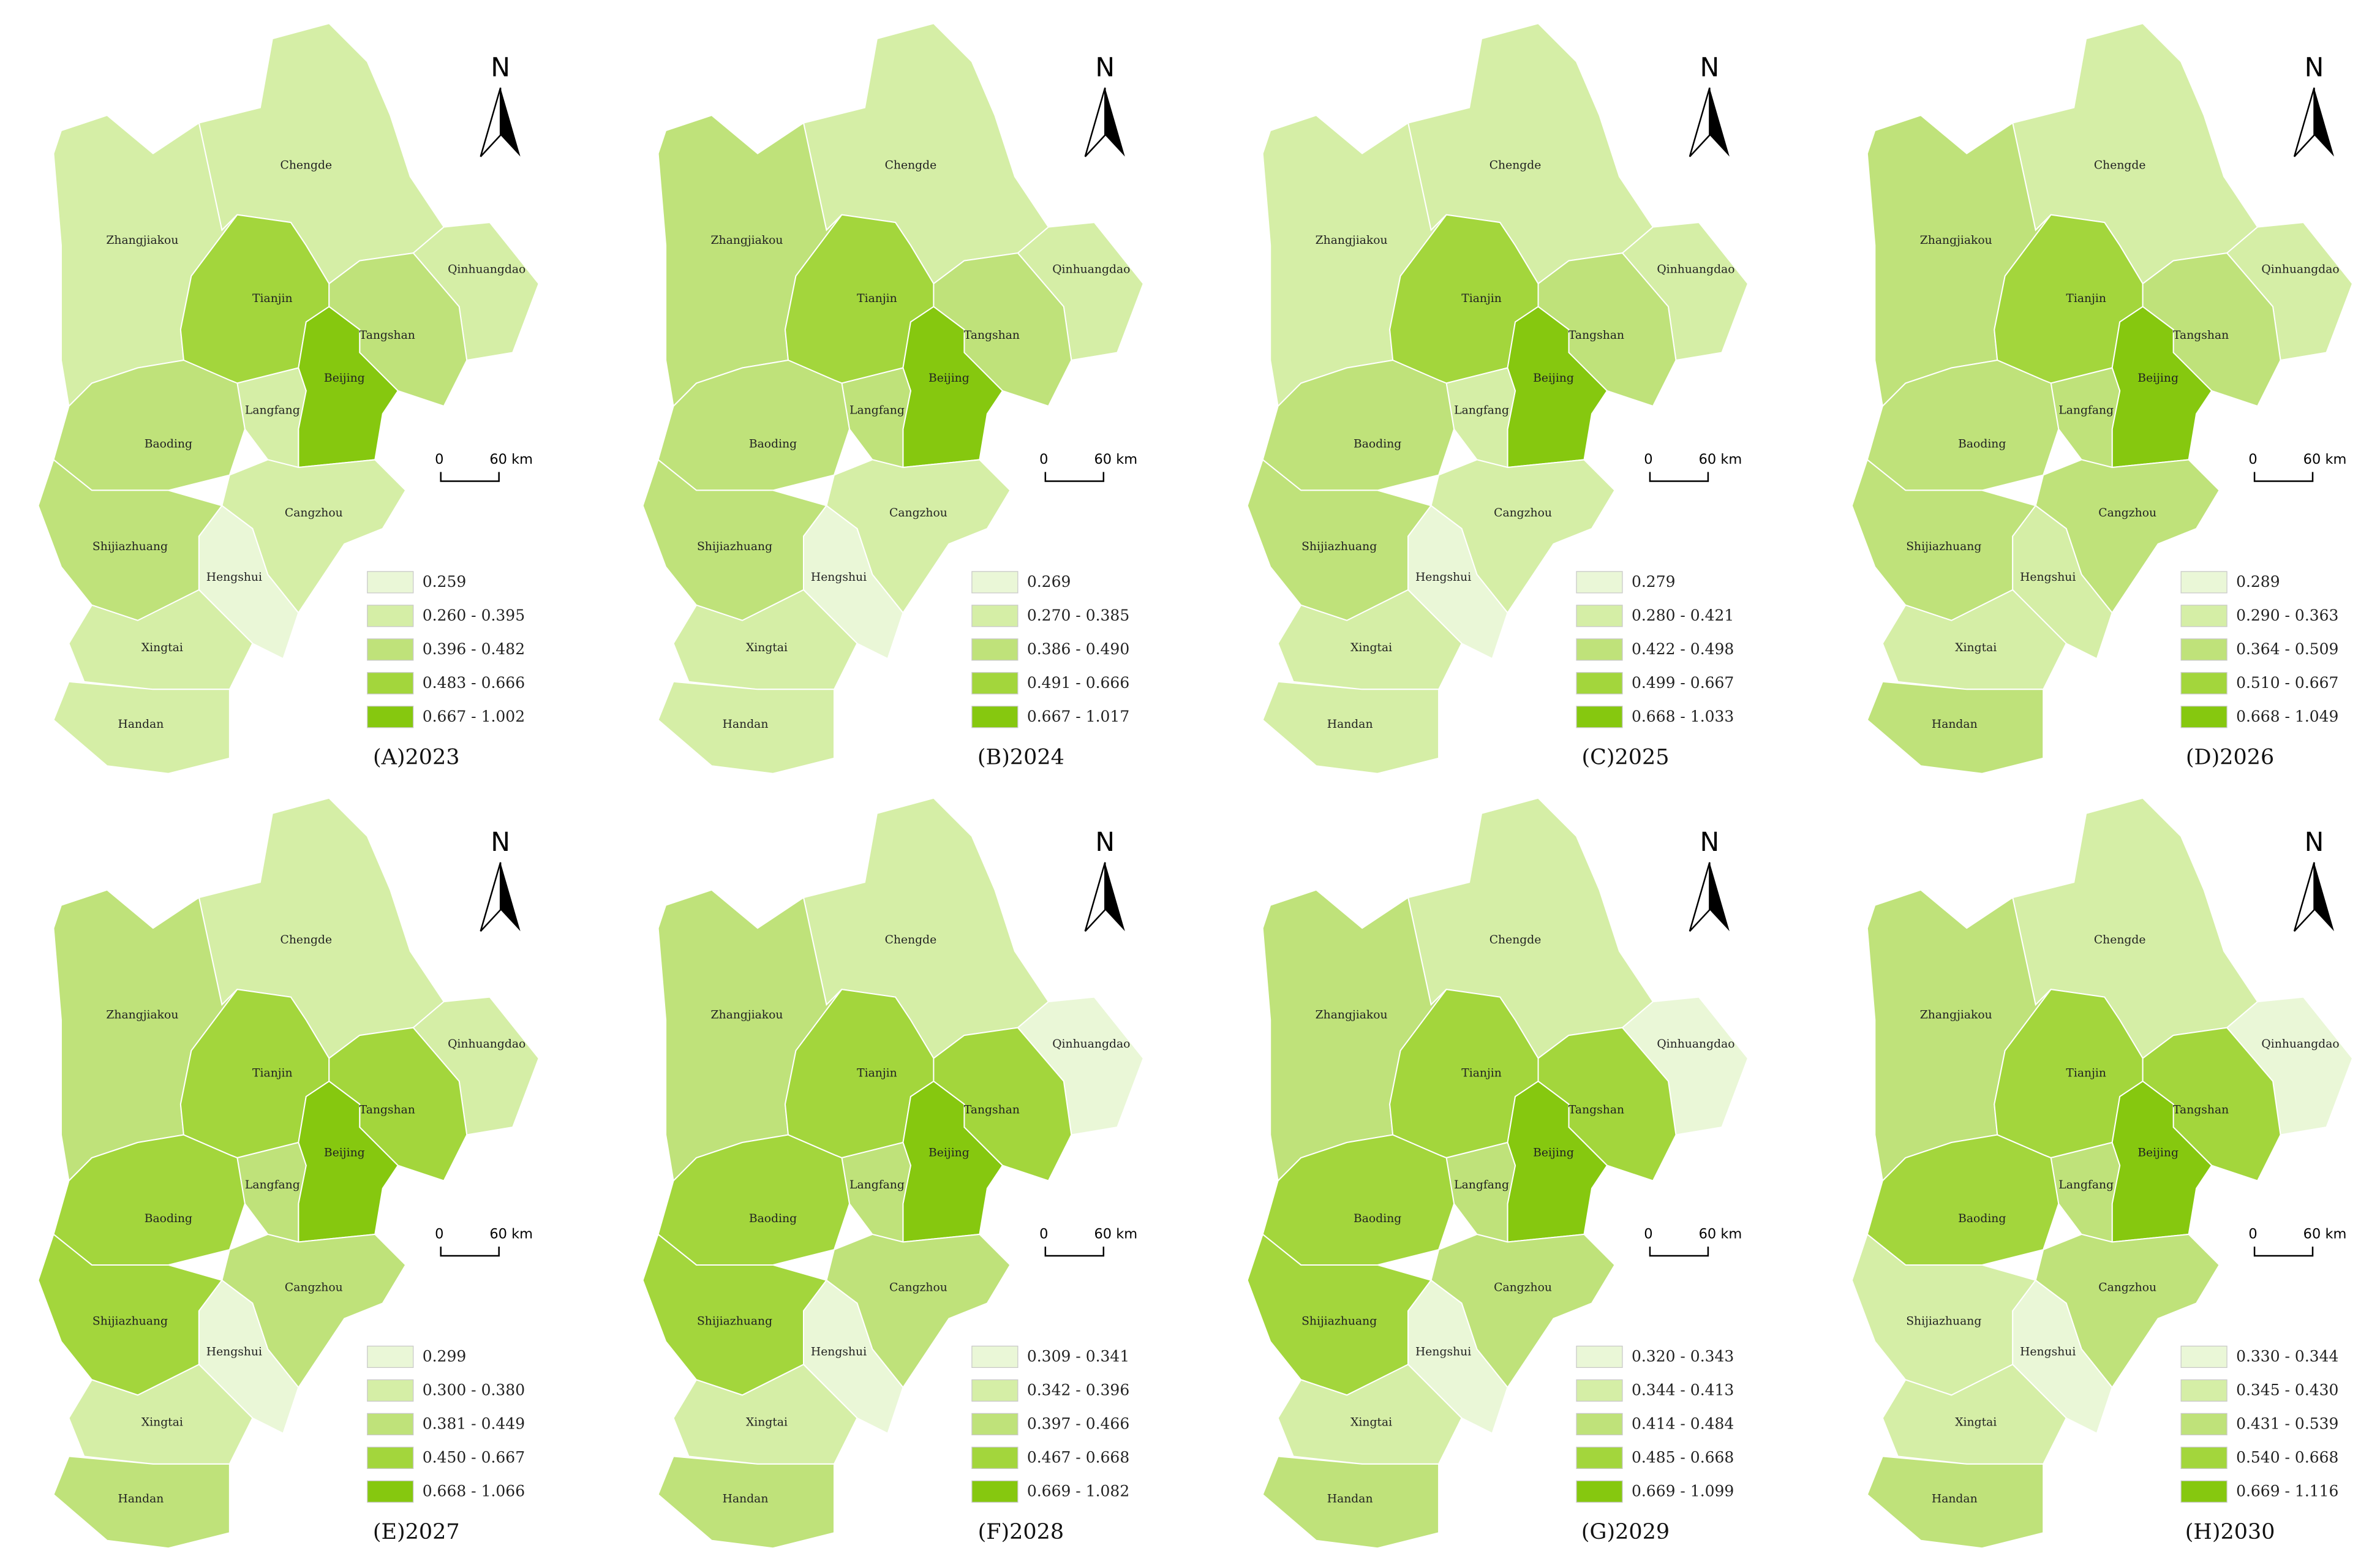 Image resolution: width=2380 pixels, height=1567 pixels. What do you see at coordinates (1683, 1491) in the screenshot?
I see `legend-label: 0.669 - 1.099` at bounding box center [1683, 1491].